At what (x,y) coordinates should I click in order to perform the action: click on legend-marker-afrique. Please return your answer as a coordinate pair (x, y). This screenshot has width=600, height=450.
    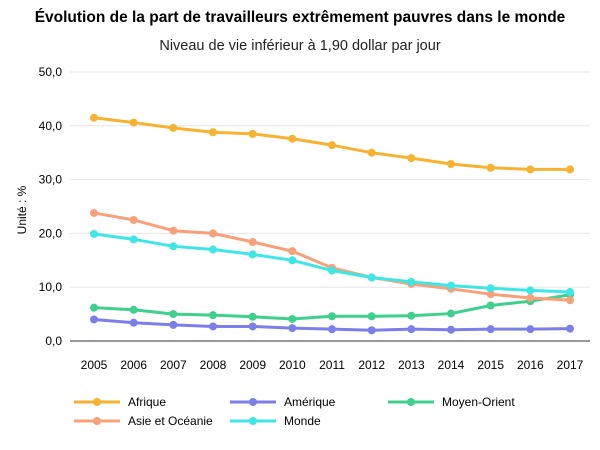
    Looking at the image, I should click on (97, 402).